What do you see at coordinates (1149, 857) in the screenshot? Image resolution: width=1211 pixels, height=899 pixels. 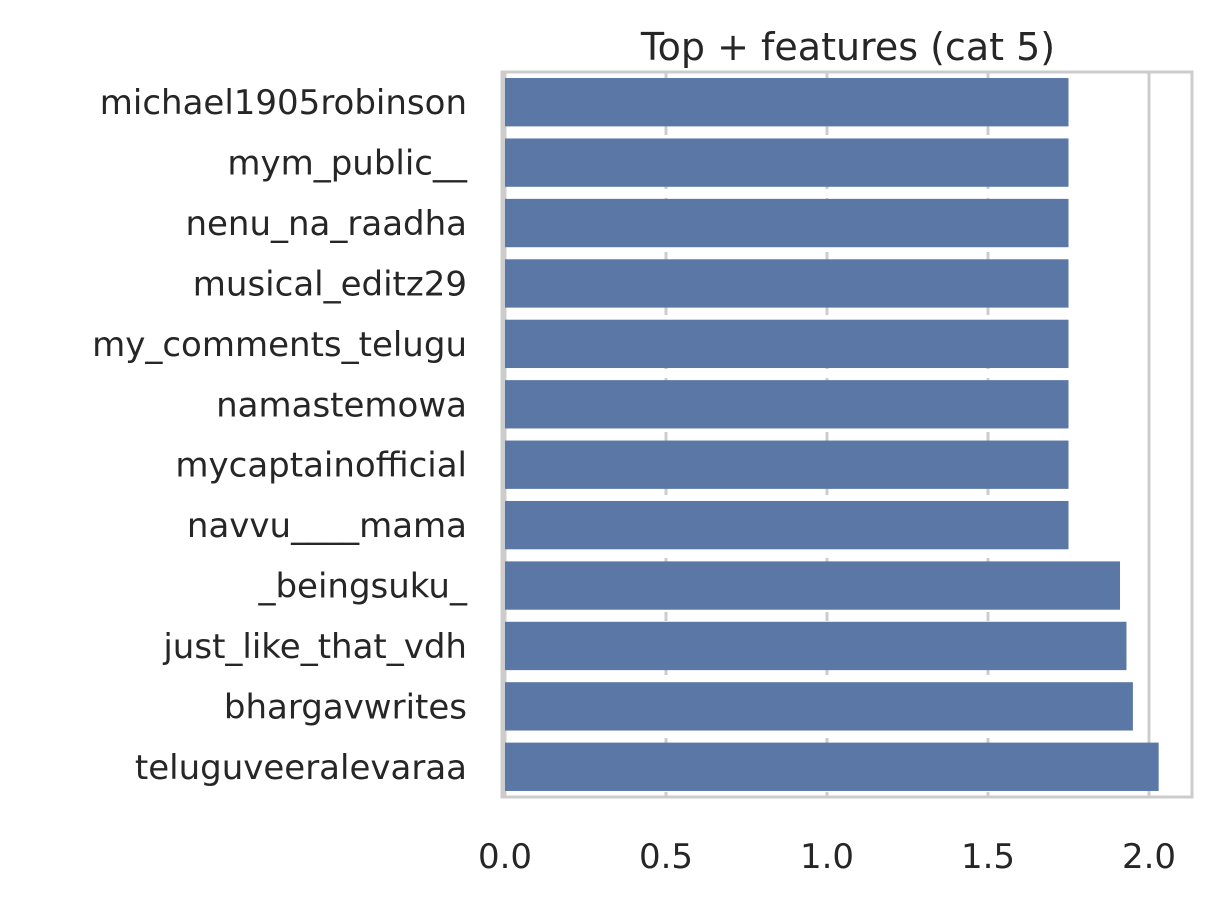 I see `x-tick-label: 2.0` at bounding box center [1149, 857].